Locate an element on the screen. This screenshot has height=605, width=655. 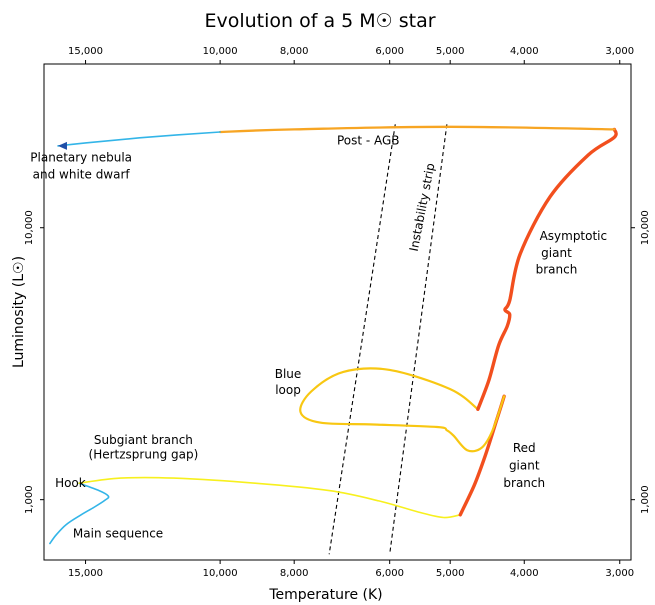
x-axis-label: Temperature (K) is located at coordinates (325, 595).